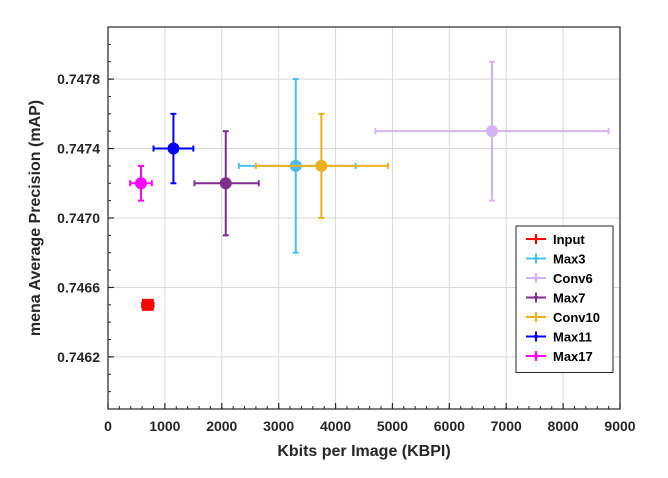 The width and height of the screenshot is (668, 478). What do you see at coordinates (221, 426) in the screenshot?
I see `x-tick-label: 2000` at bounding box center [221, 426].